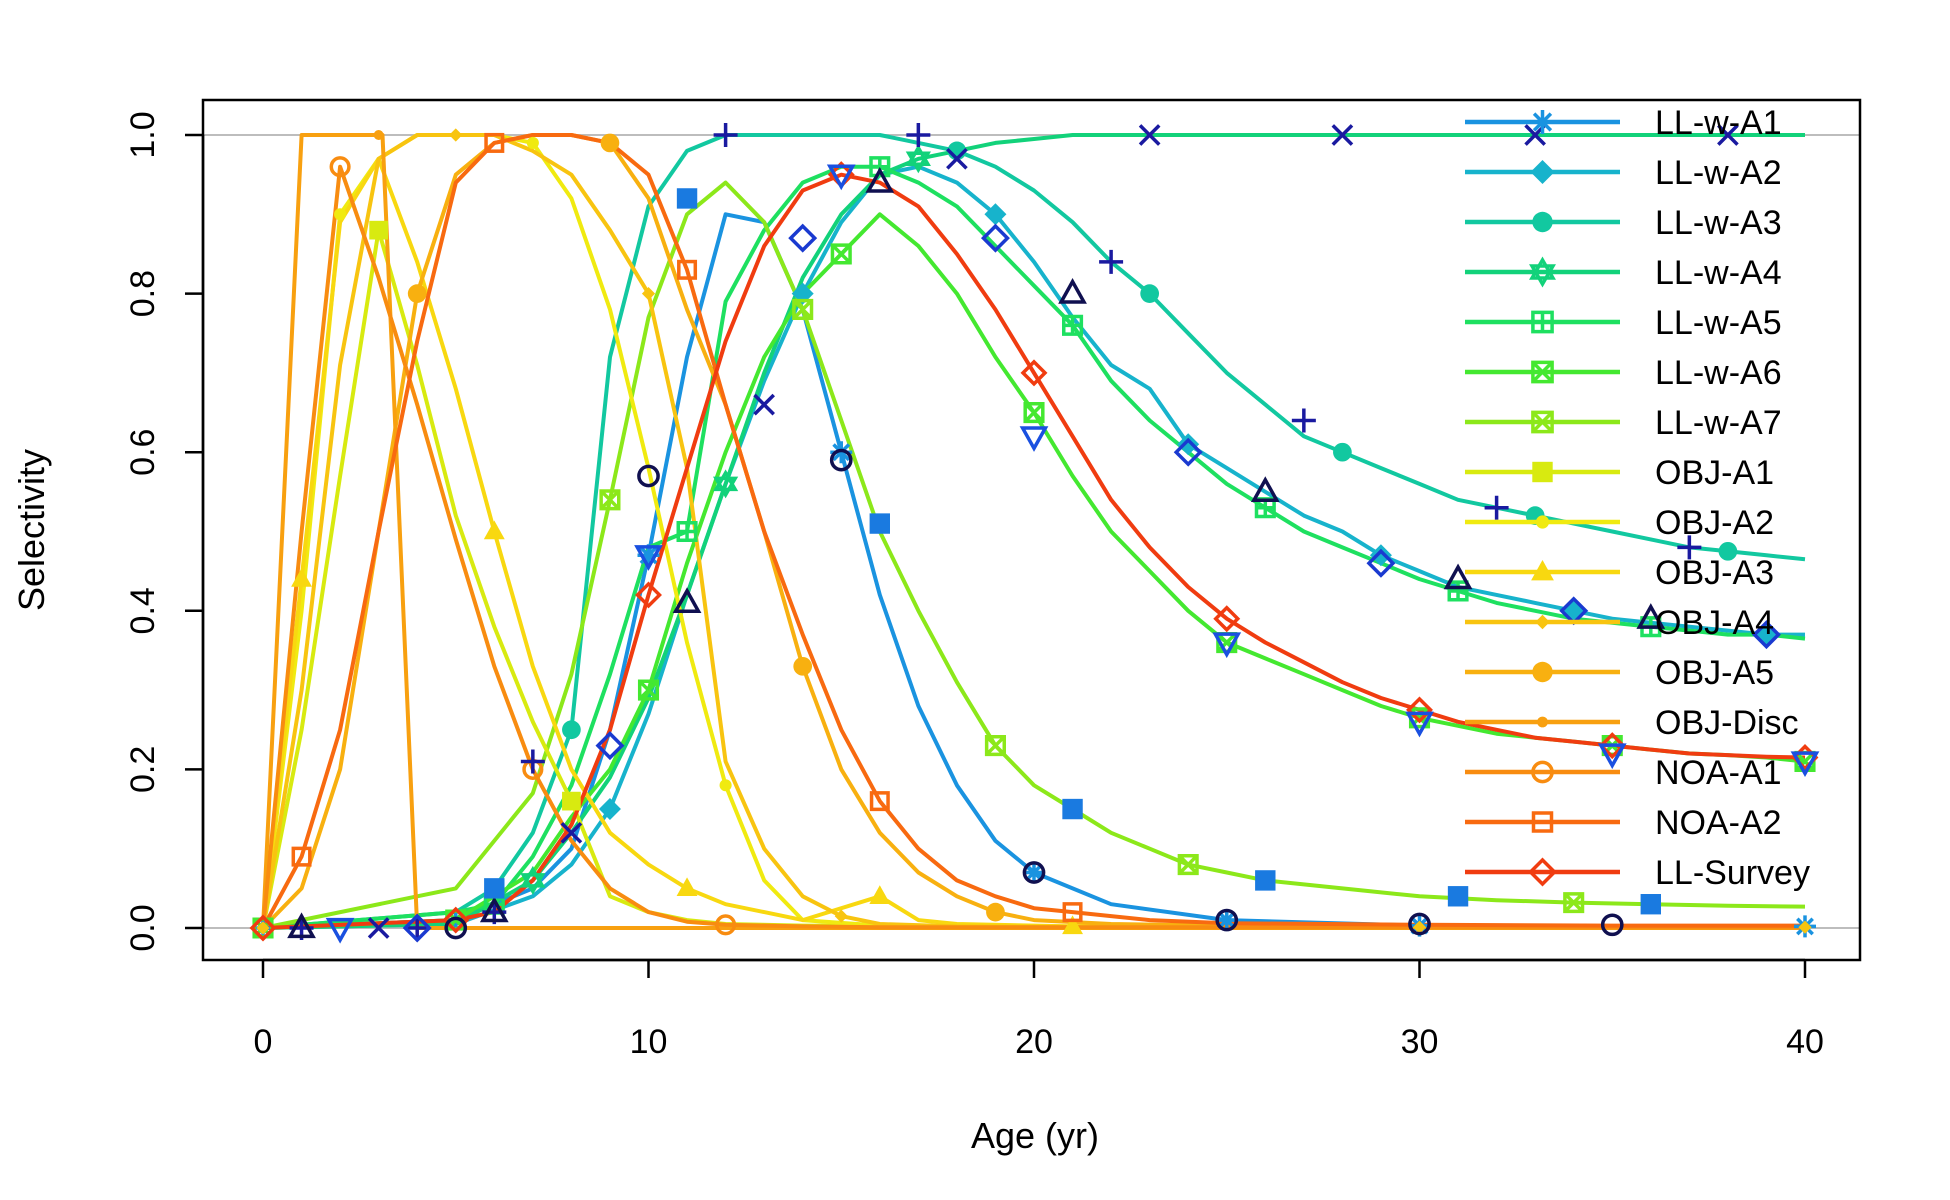  What do you see at coordinates (143, 610) in the screenshot?
I see `y-tick-label: 0.4` at bounding box center [143, 610].